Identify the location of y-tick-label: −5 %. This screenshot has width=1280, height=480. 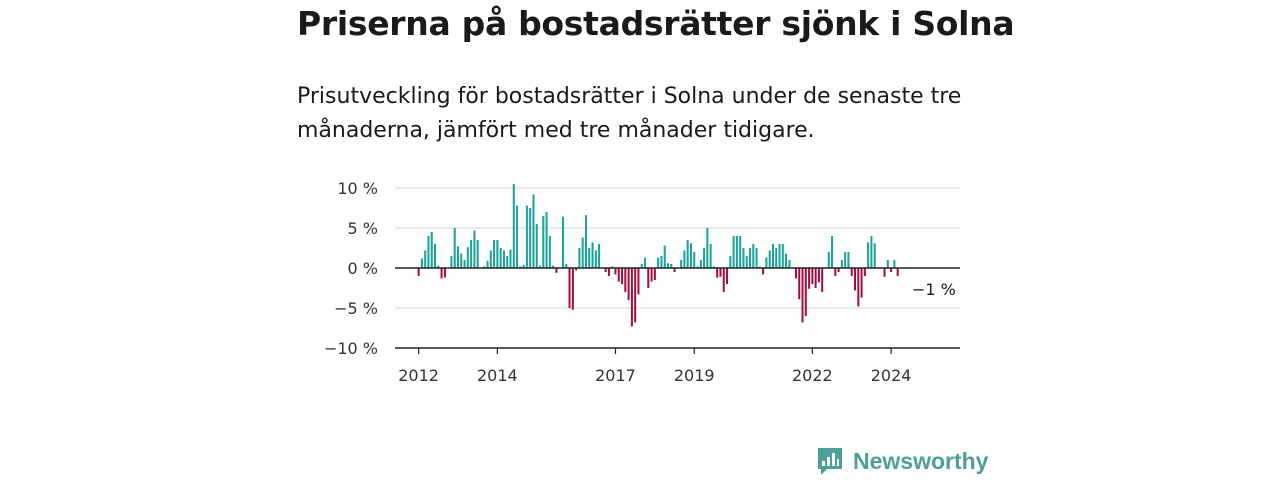
(356, 308).